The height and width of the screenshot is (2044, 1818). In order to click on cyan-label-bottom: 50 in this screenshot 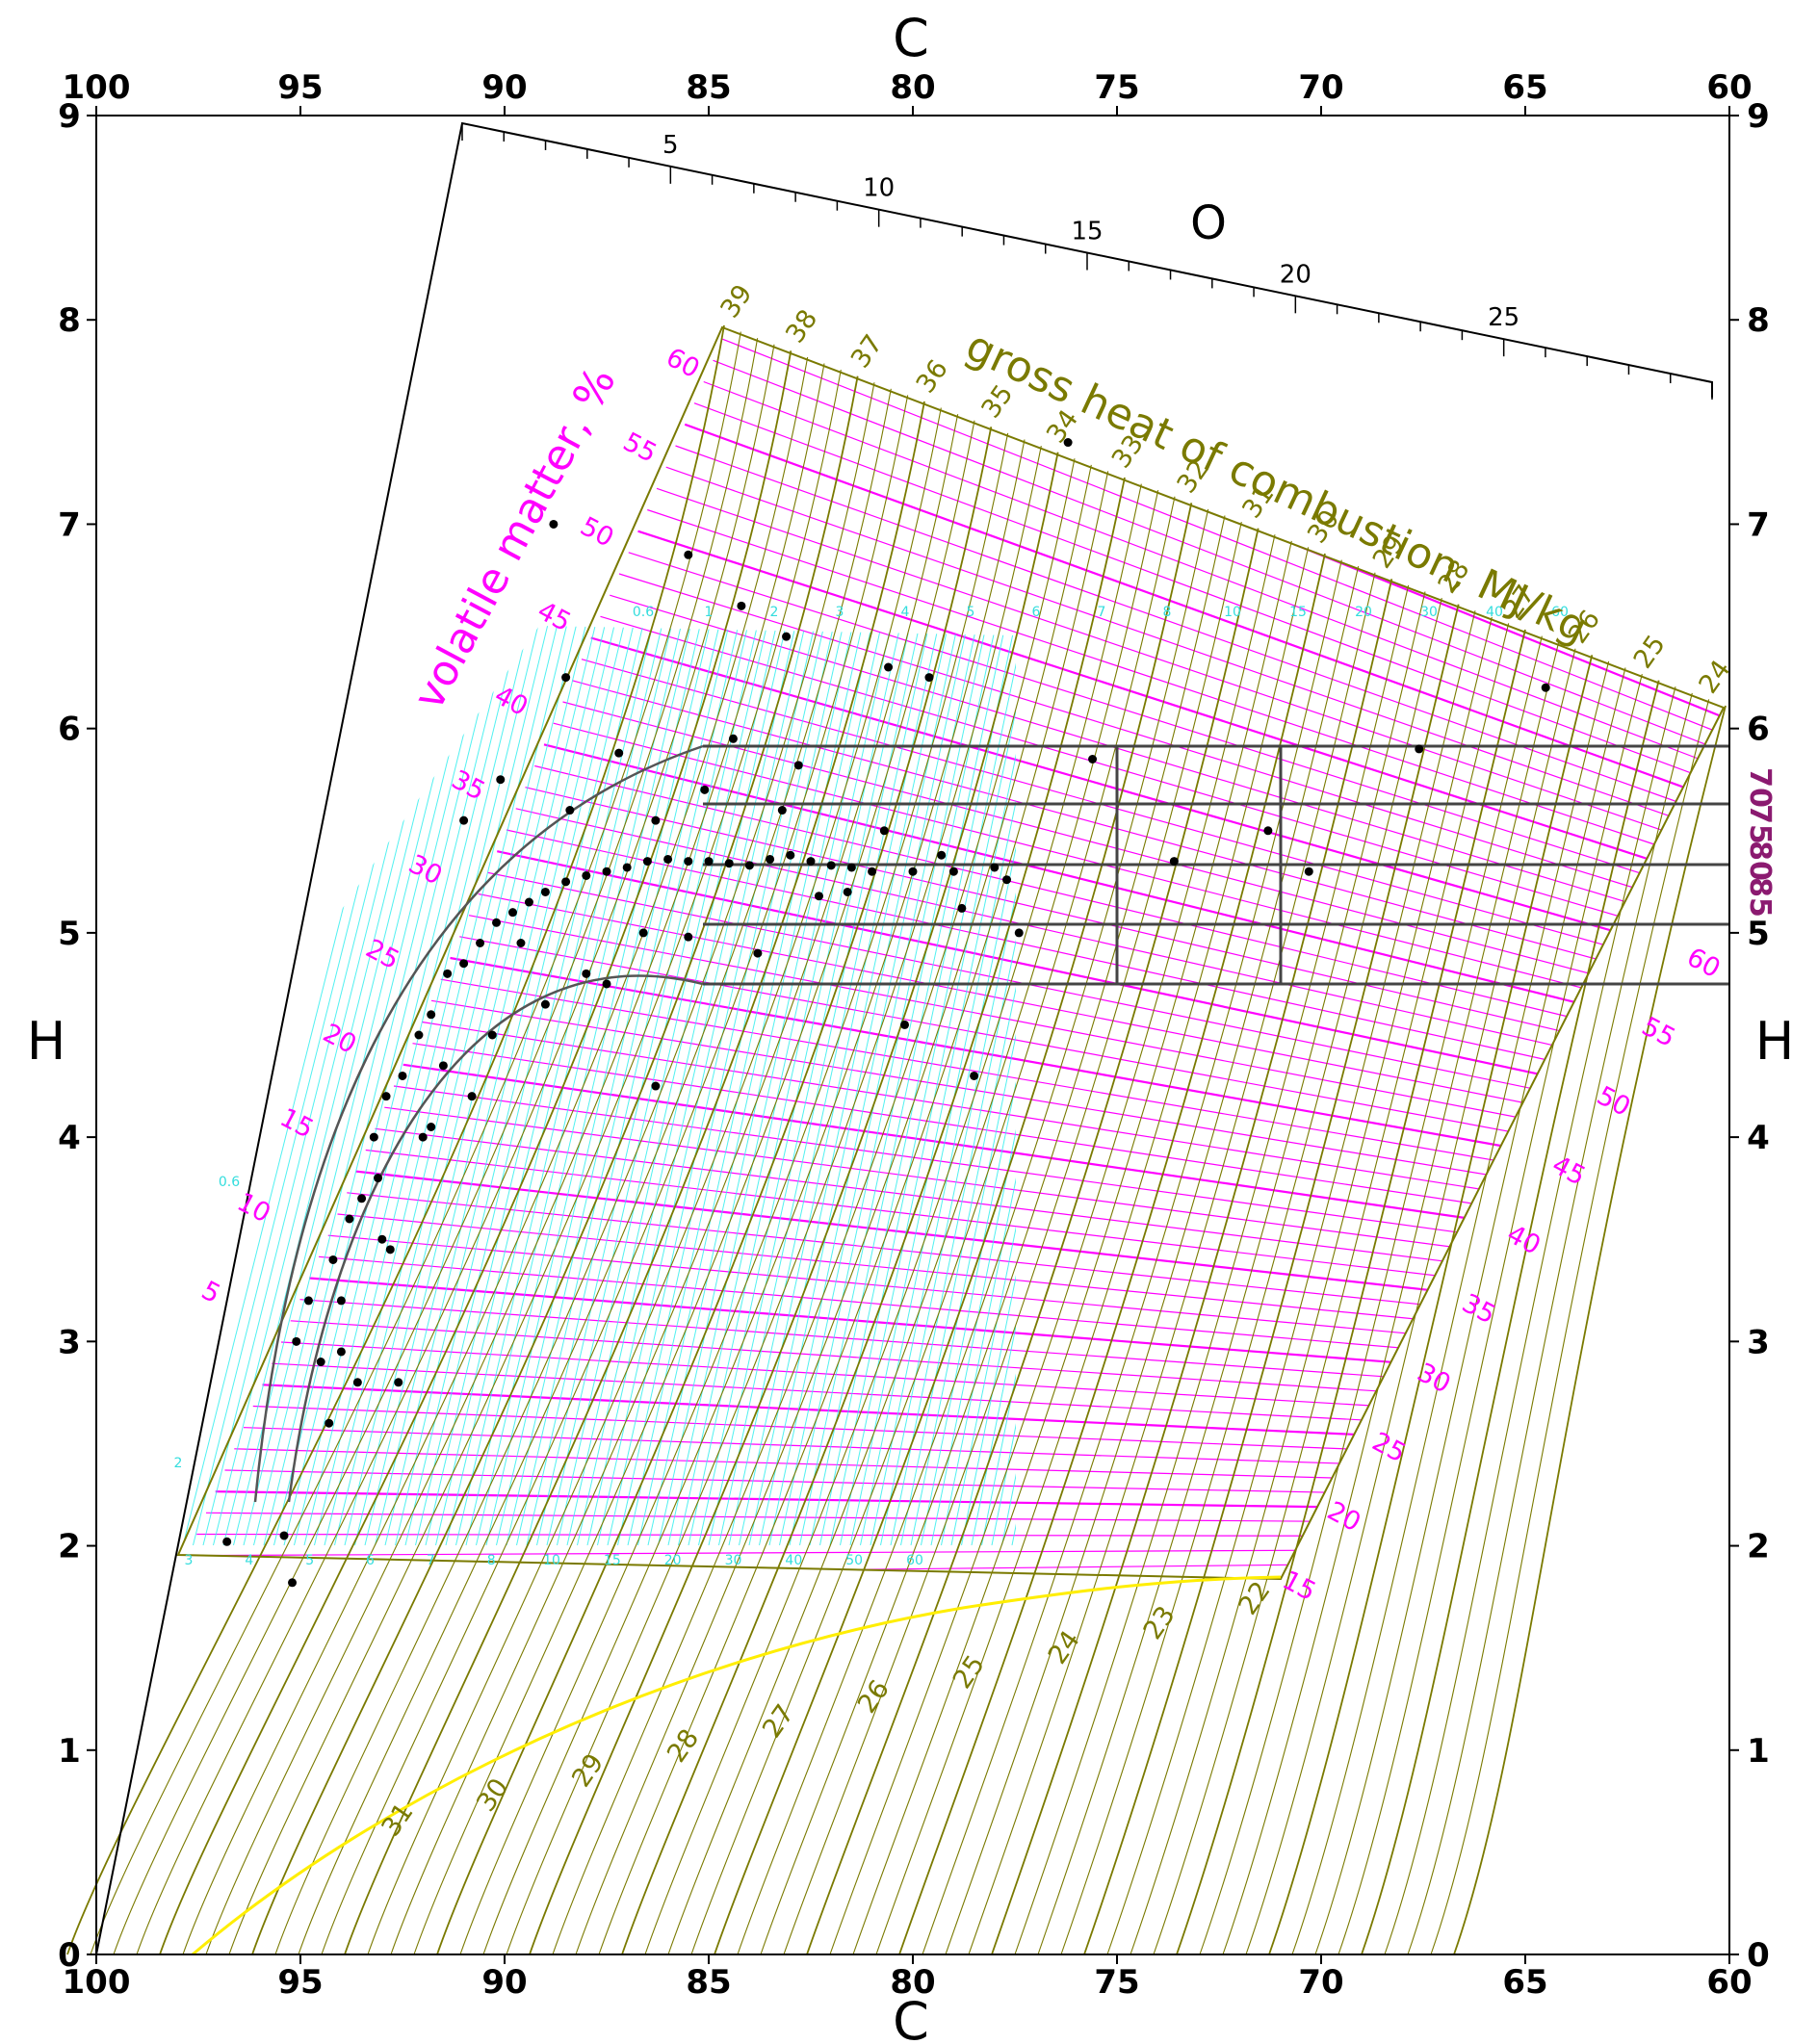, I will do `click(854, 1560)`.